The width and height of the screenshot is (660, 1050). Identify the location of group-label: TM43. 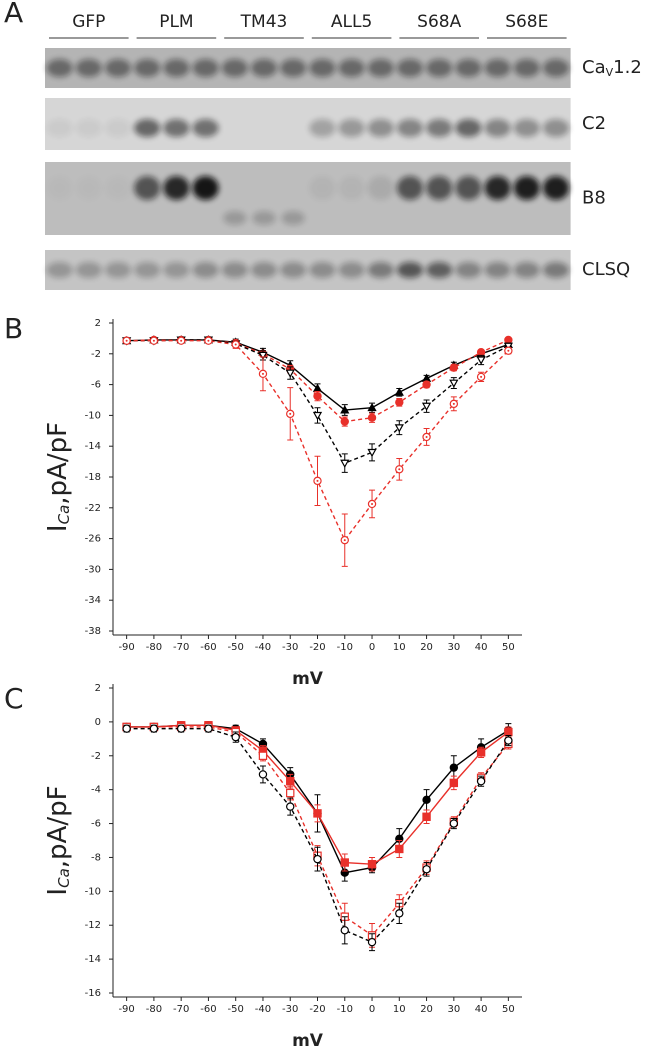
(264, 22).